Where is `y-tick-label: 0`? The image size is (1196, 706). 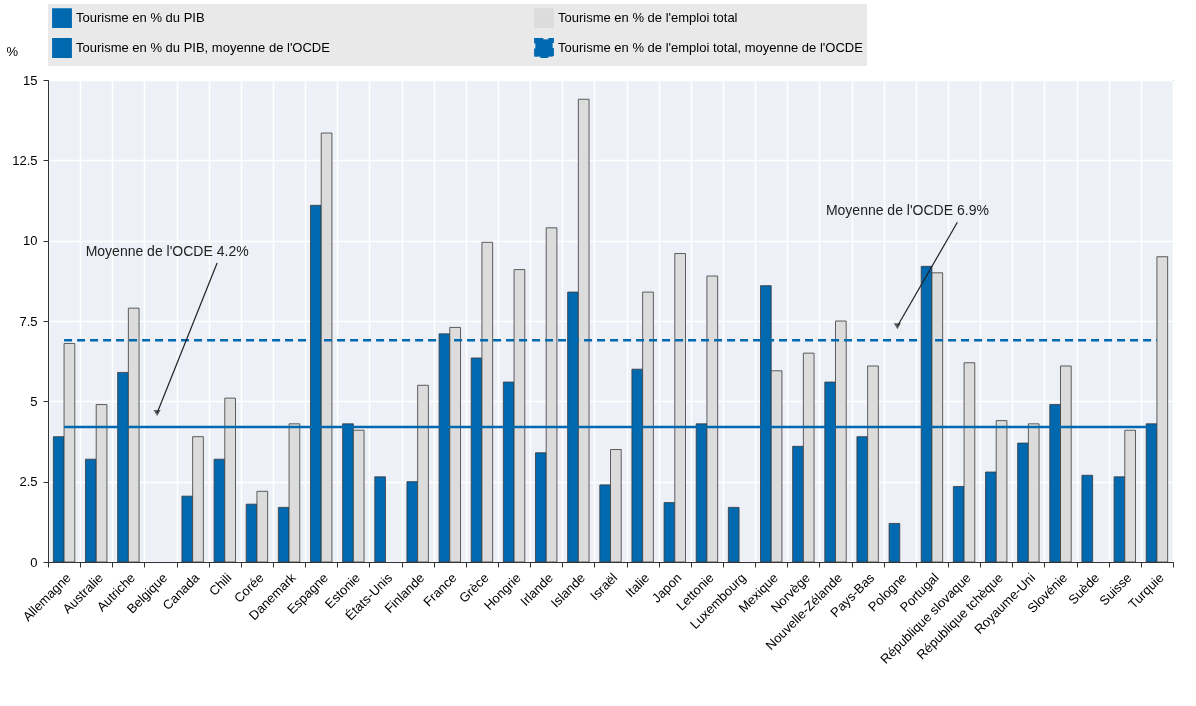
y-tick-label: 0 is located at coordinates (34, 562).